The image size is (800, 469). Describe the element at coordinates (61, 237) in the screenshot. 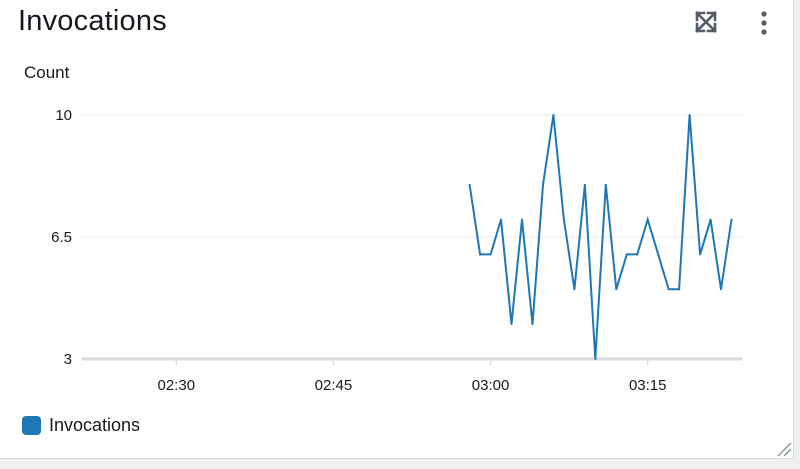

I see `y-tick-label: 6.5` at that location.